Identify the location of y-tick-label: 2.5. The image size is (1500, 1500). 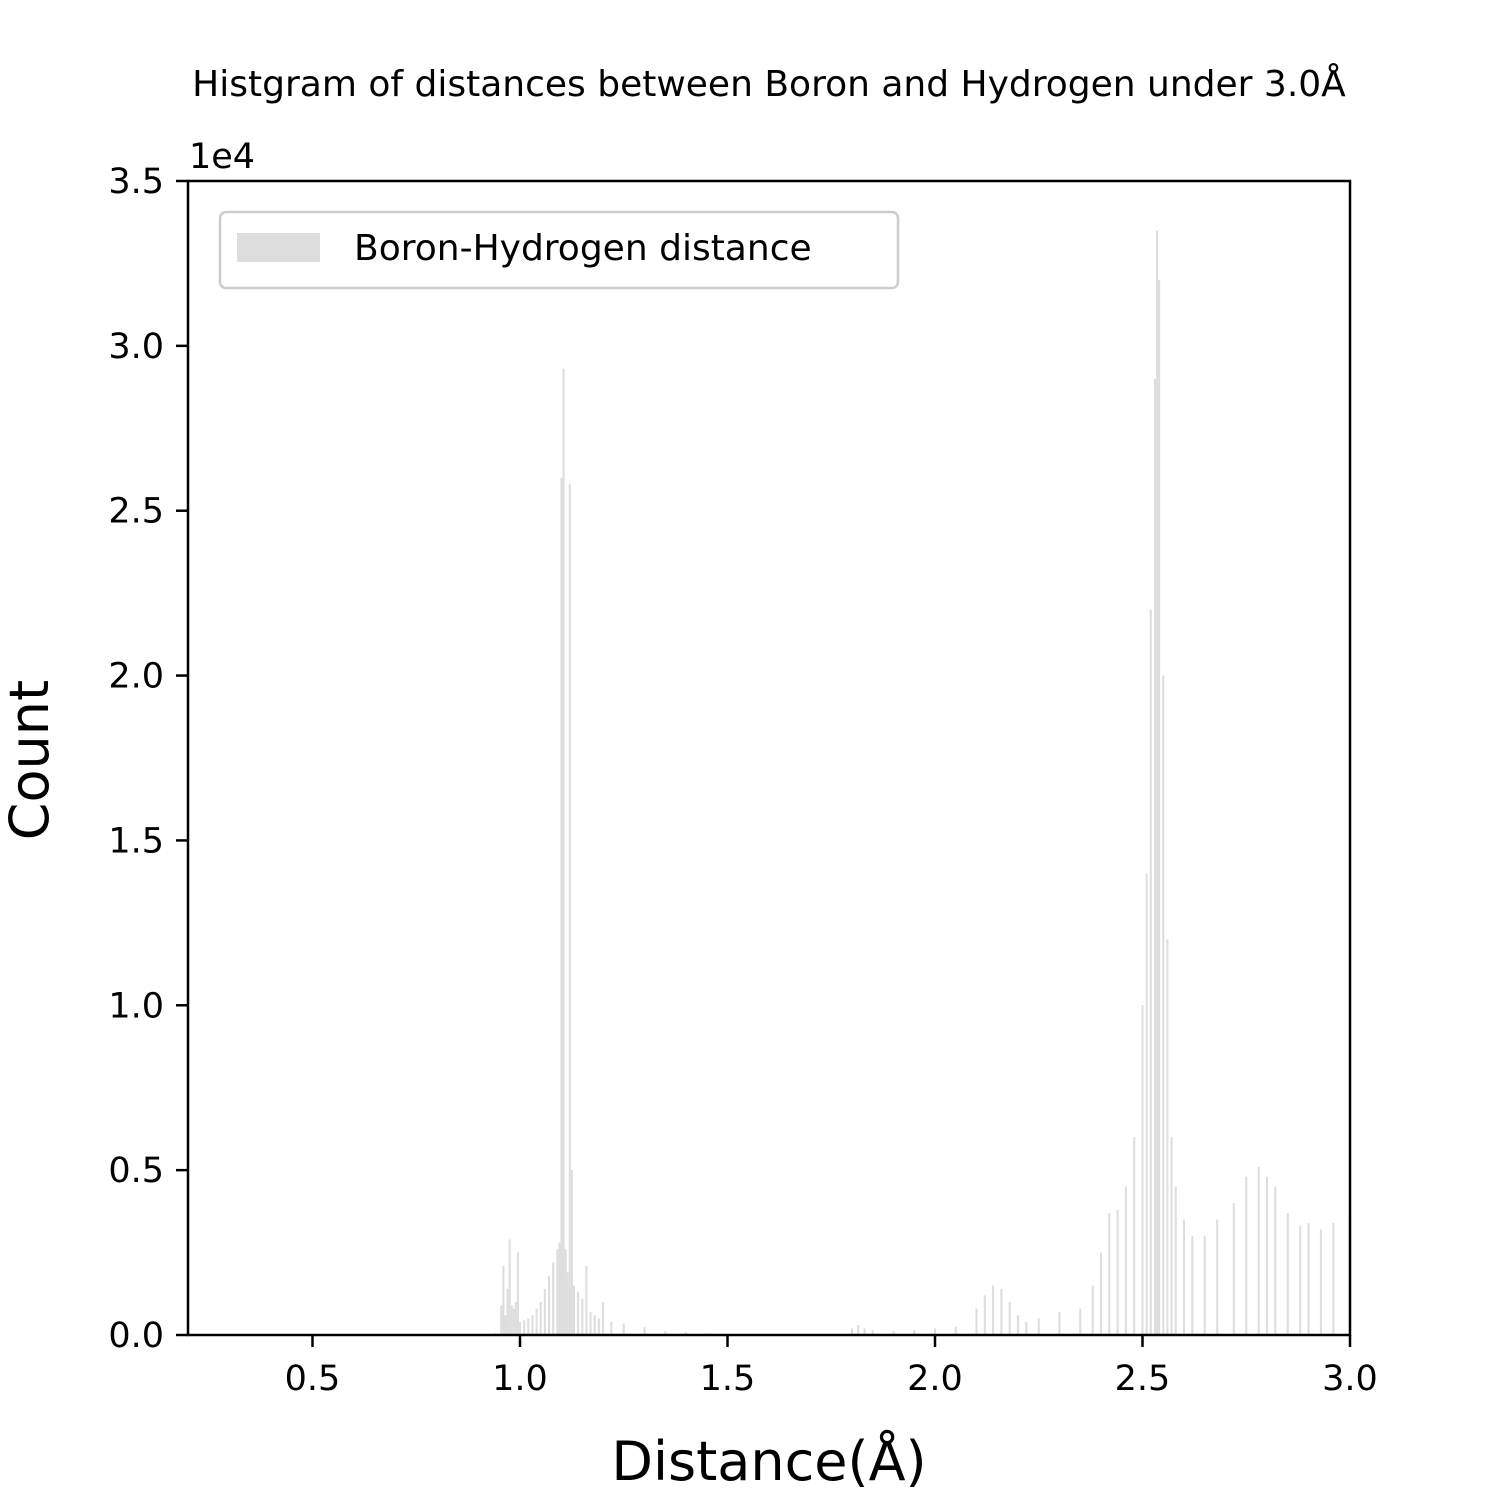
(136, 512).